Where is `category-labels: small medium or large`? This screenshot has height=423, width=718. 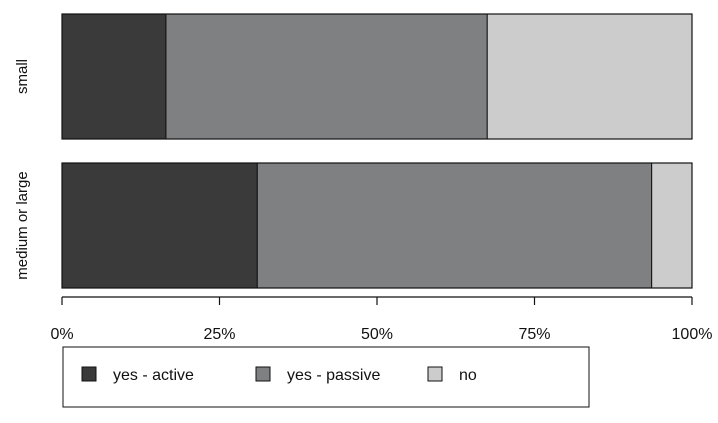
category-labels: small medium or large is located at coordinates (22, 169).